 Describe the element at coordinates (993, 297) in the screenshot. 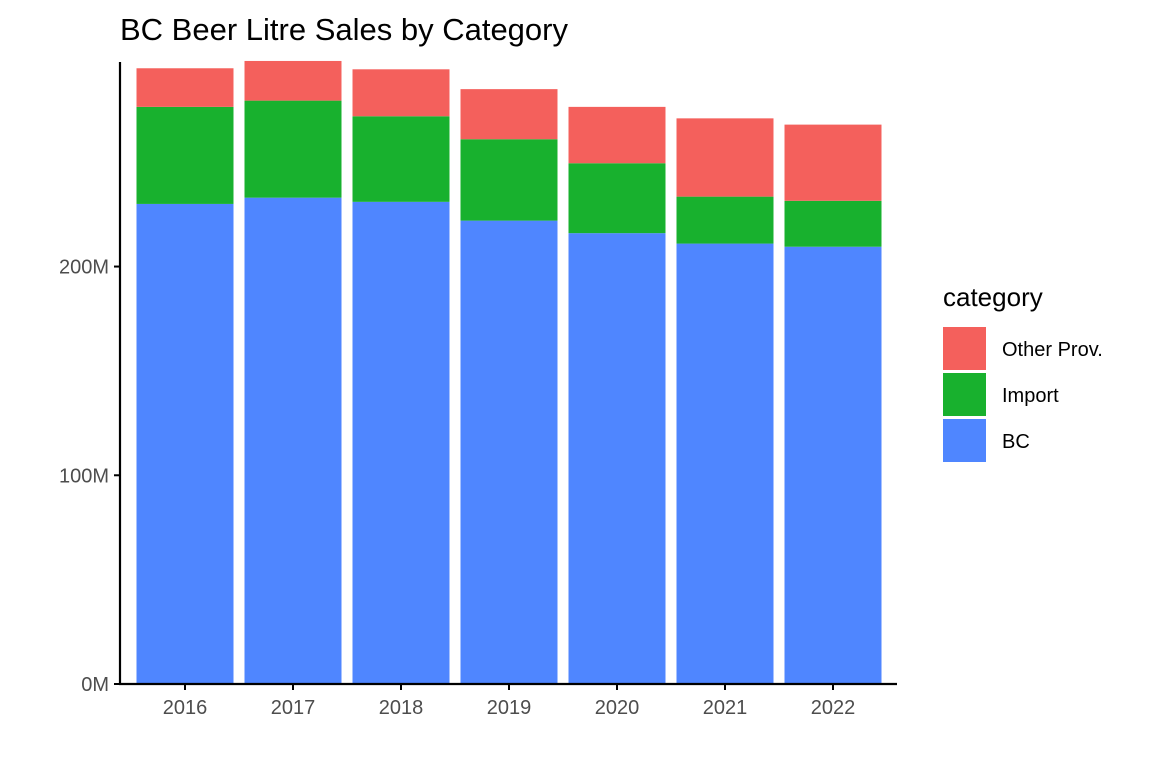

I see `legend-title: category` at that location.